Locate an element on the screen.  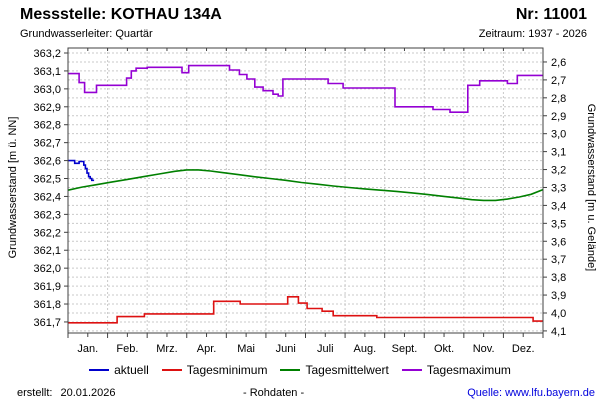
svg-text: 4,0 is located at coordinates (558, 314).